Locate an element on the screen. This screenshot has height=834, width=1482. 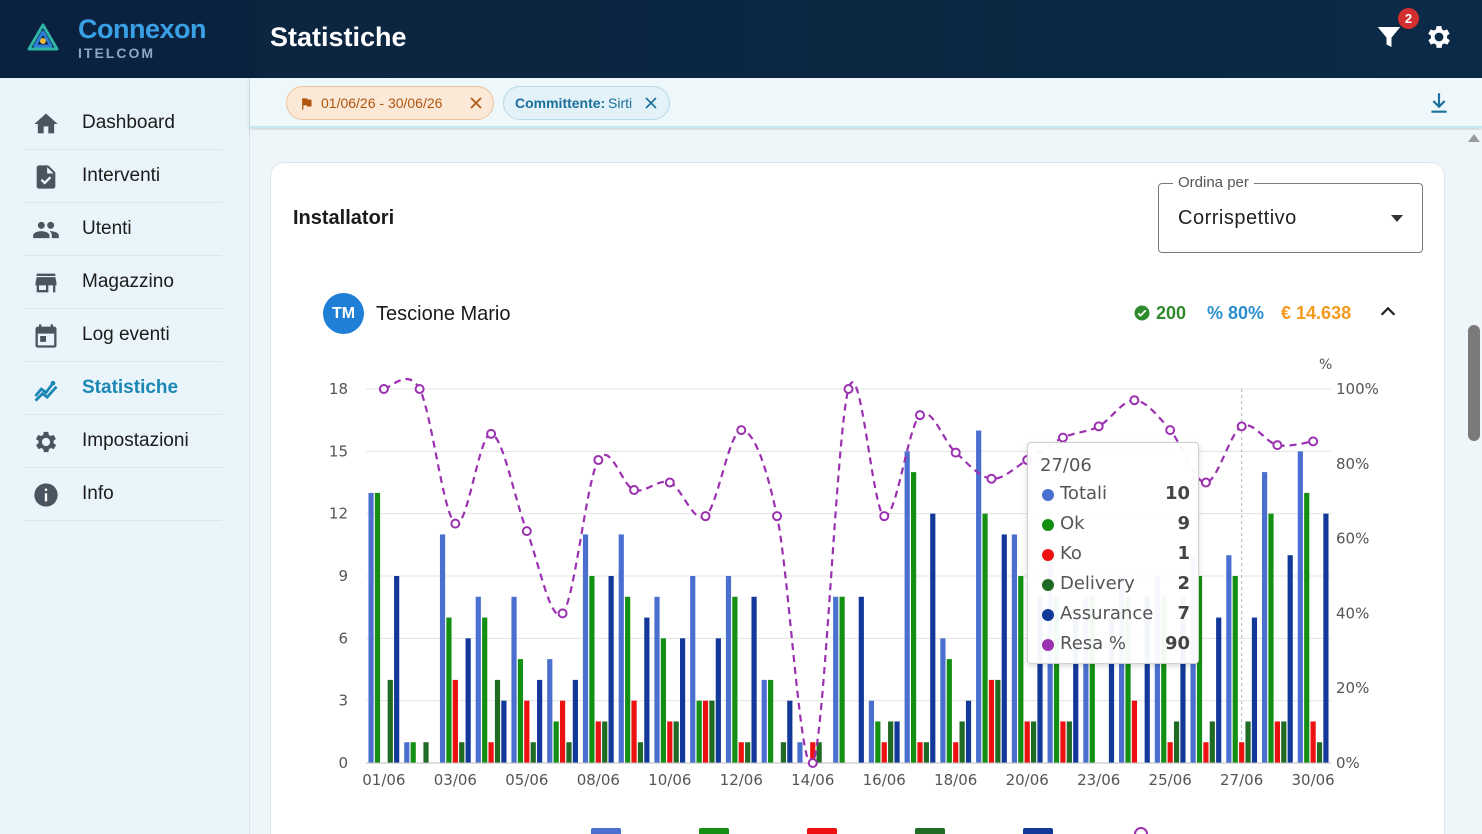
sort-select-value: Corrispettivo is located at coordinates (1237, 218).